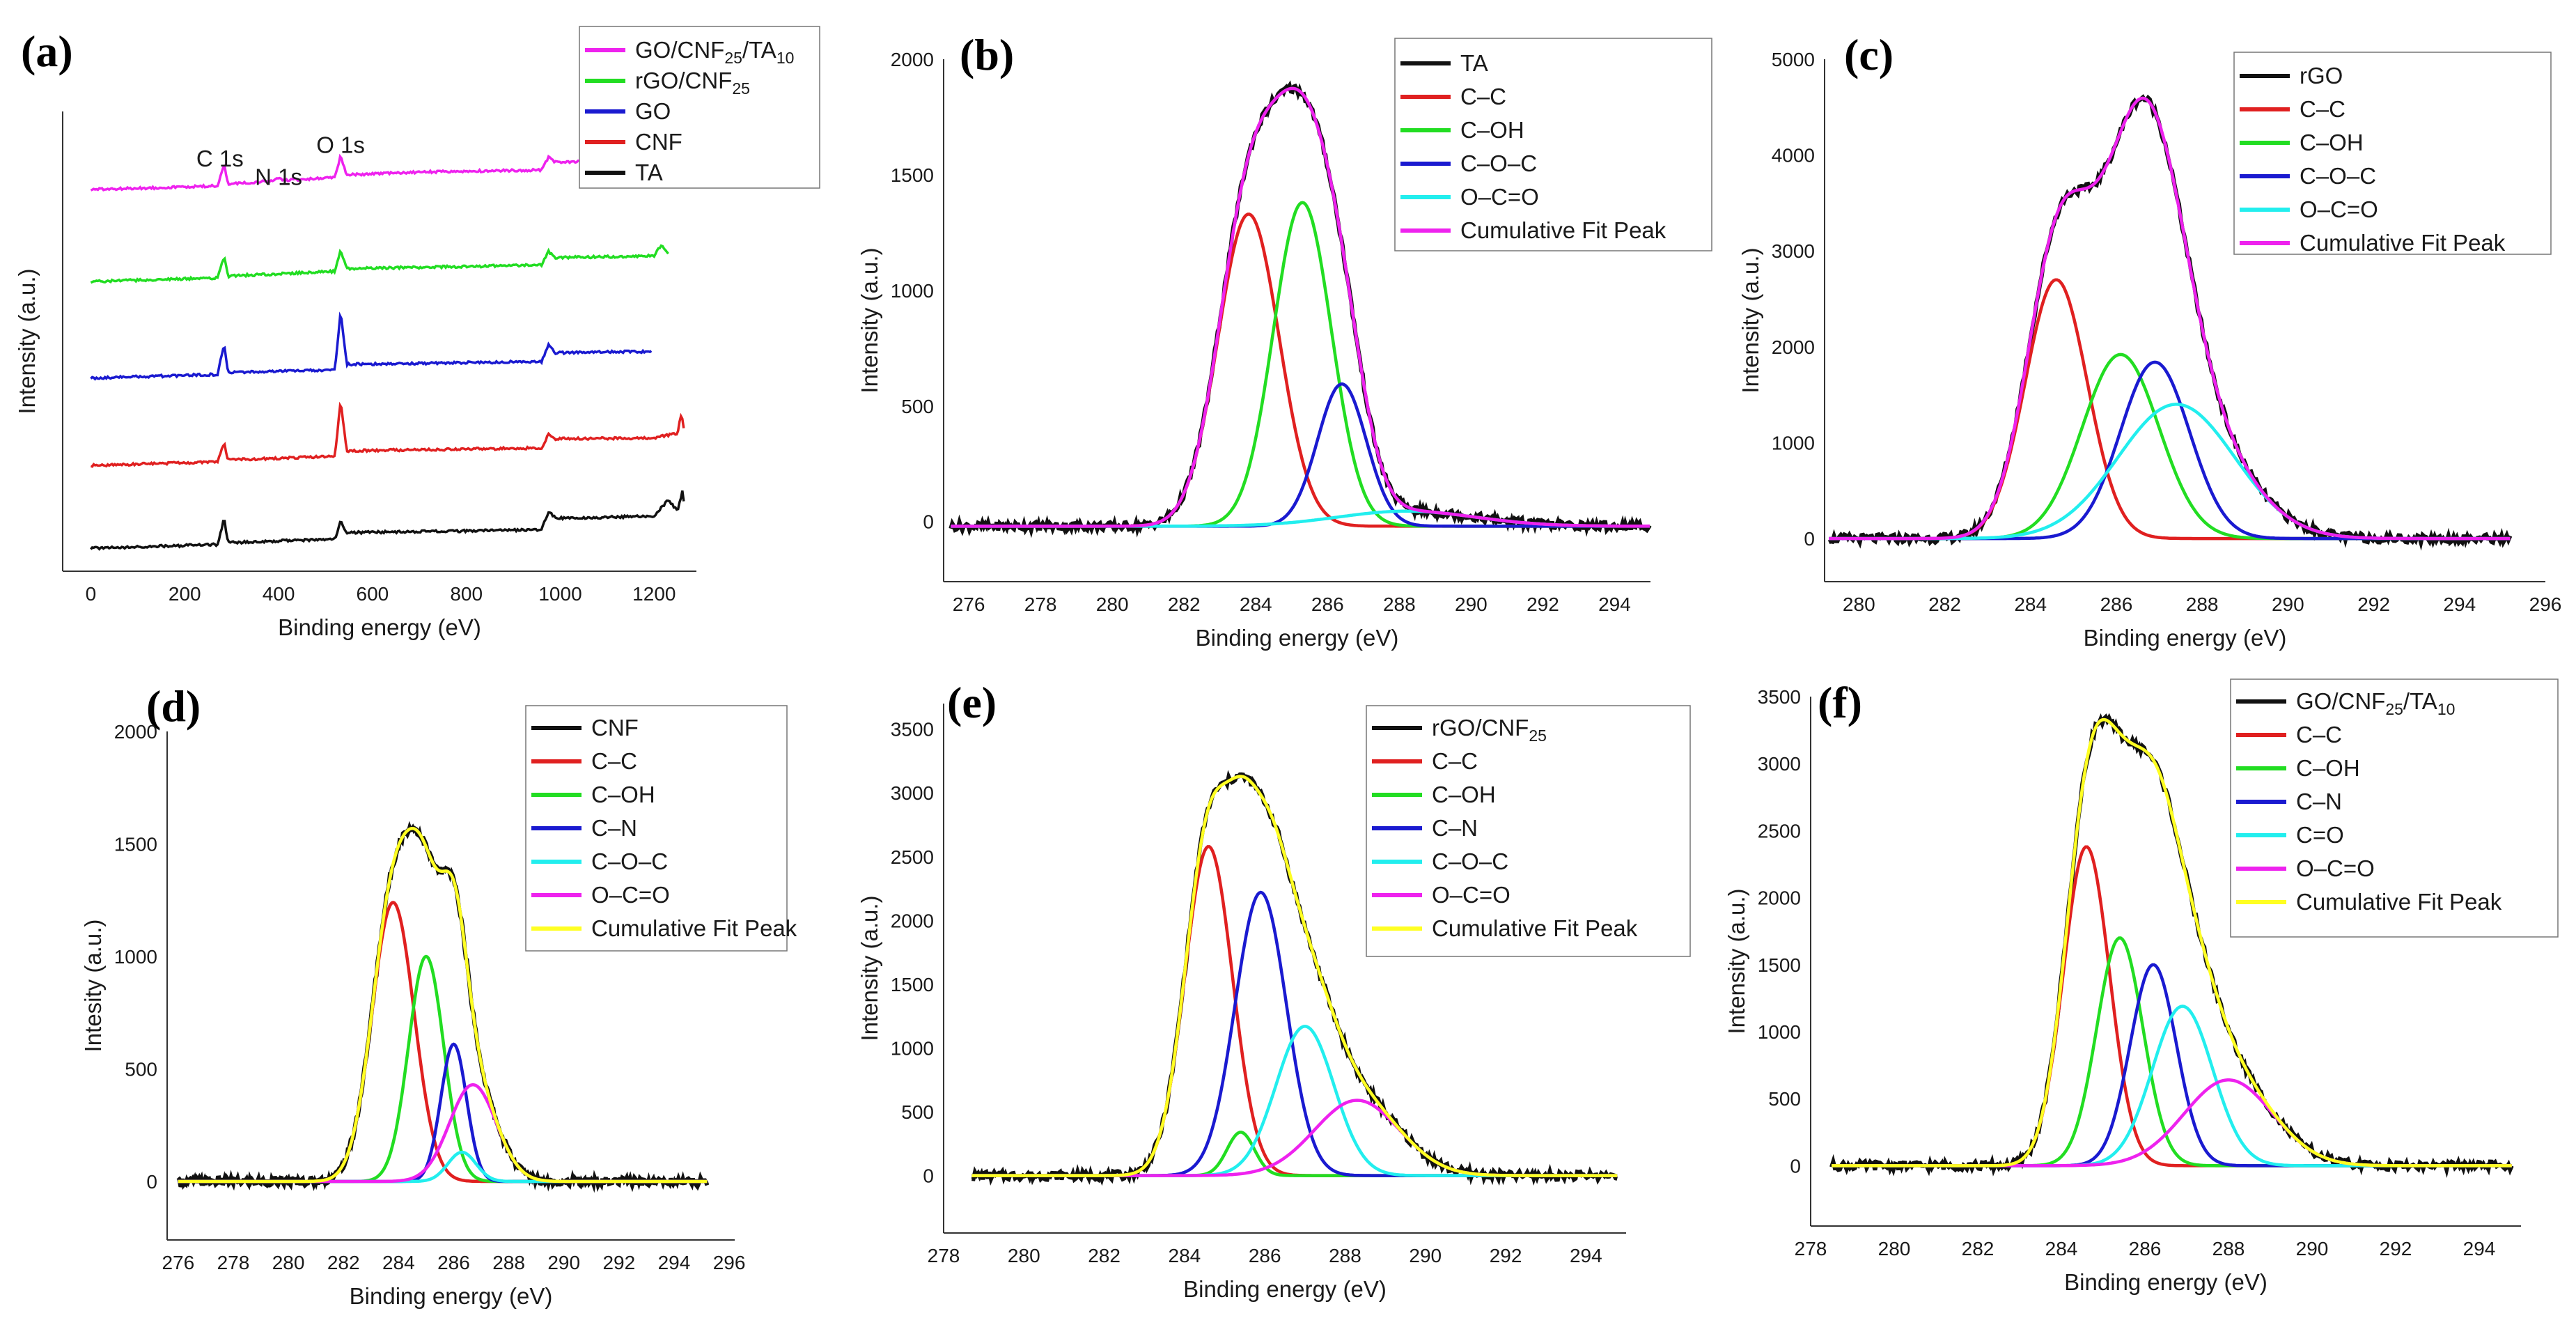  I want to click on legend-entry: GO/CNF25/TA10, so click(689, 52).